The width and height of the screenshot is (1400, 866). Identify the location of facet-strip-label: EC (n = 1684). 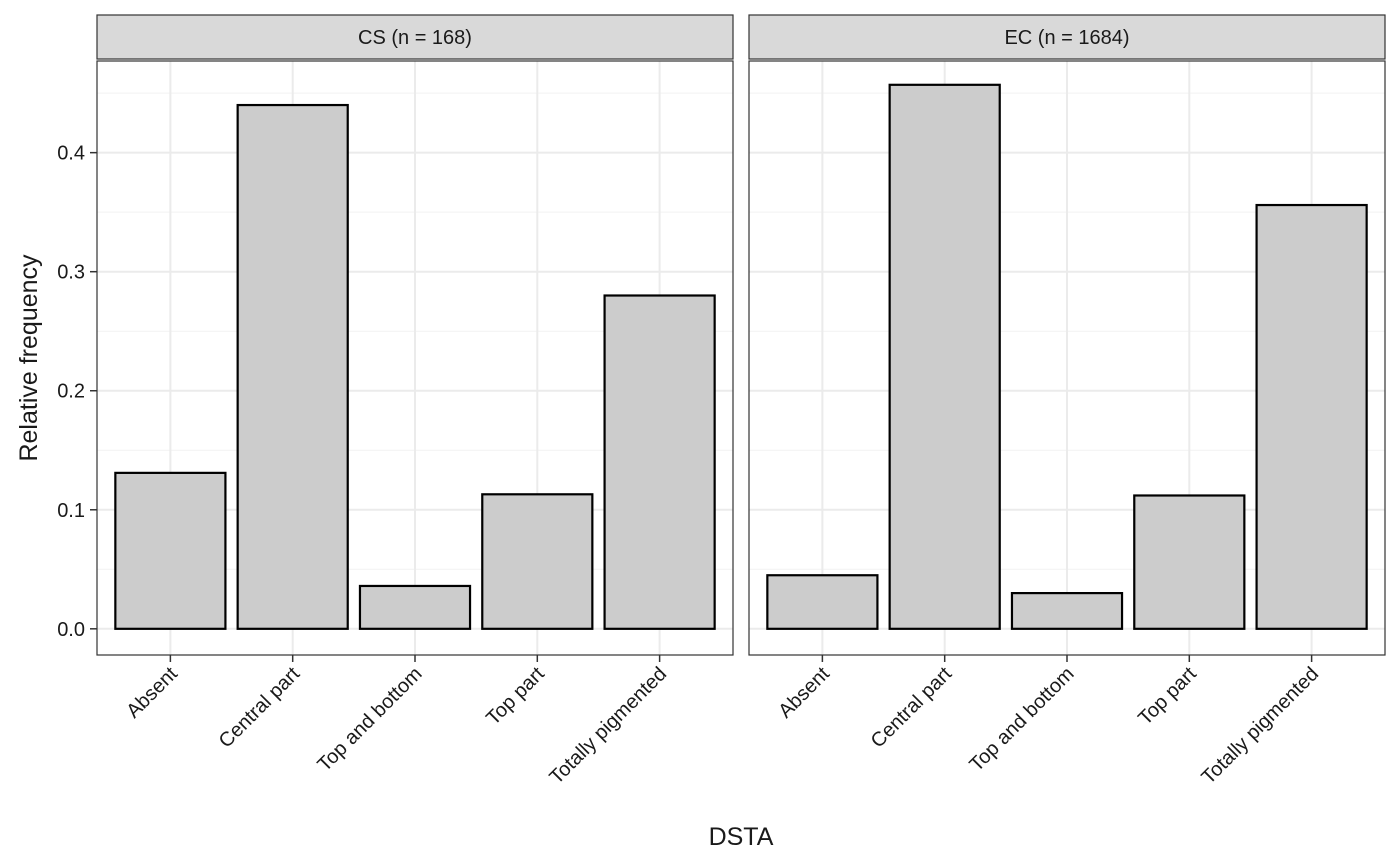
(1066, 38).